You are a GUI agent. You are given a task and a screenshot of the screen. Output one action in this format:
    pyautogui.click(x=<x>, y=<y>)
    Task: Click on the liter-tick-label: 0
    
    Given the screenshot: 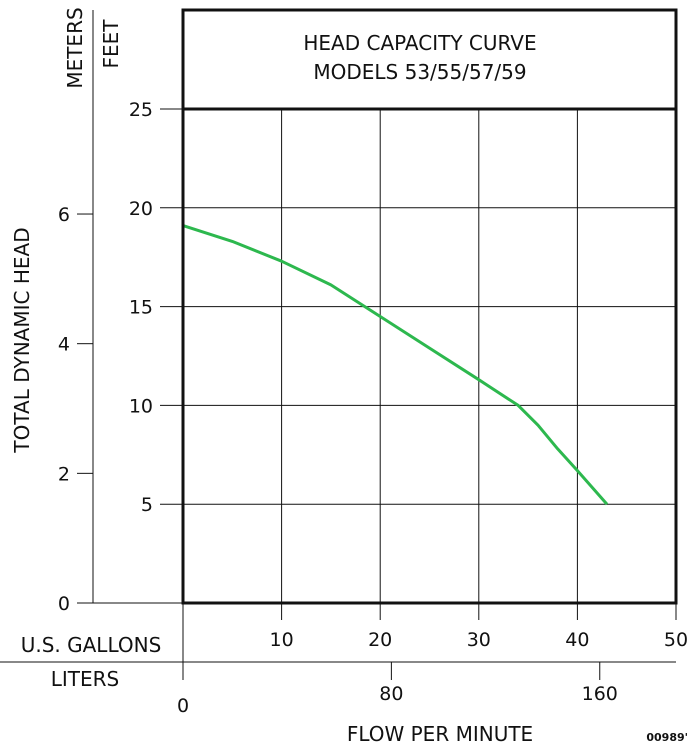 What is the action you would take?
    pyautogui.click(x=183, y=706)
    